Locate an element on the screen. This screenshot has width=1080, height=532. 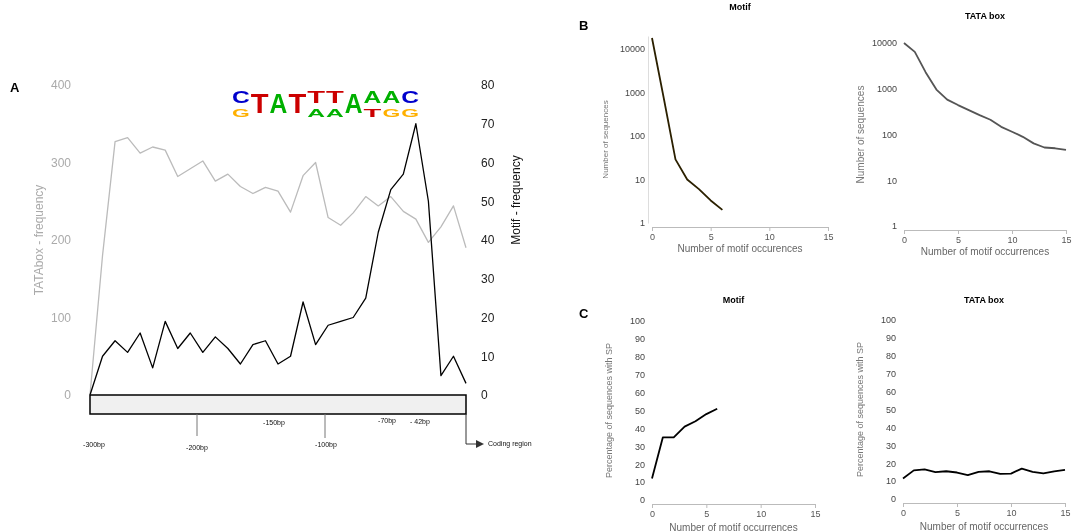
y2-axis-title: Motif - frequency is located at coordinates (516, 200).